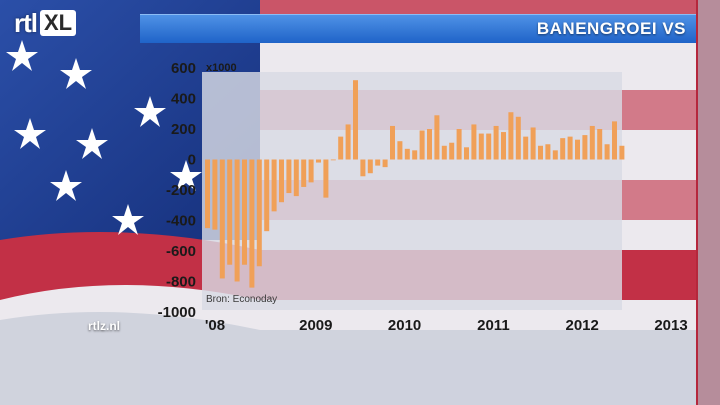 Image resolution: width=720 pixels, height=405 pixels. What do you see at coordinates (181, 190) in the screenshot?
I see `y-tick-label: -200` at bounding box center [181, 190].